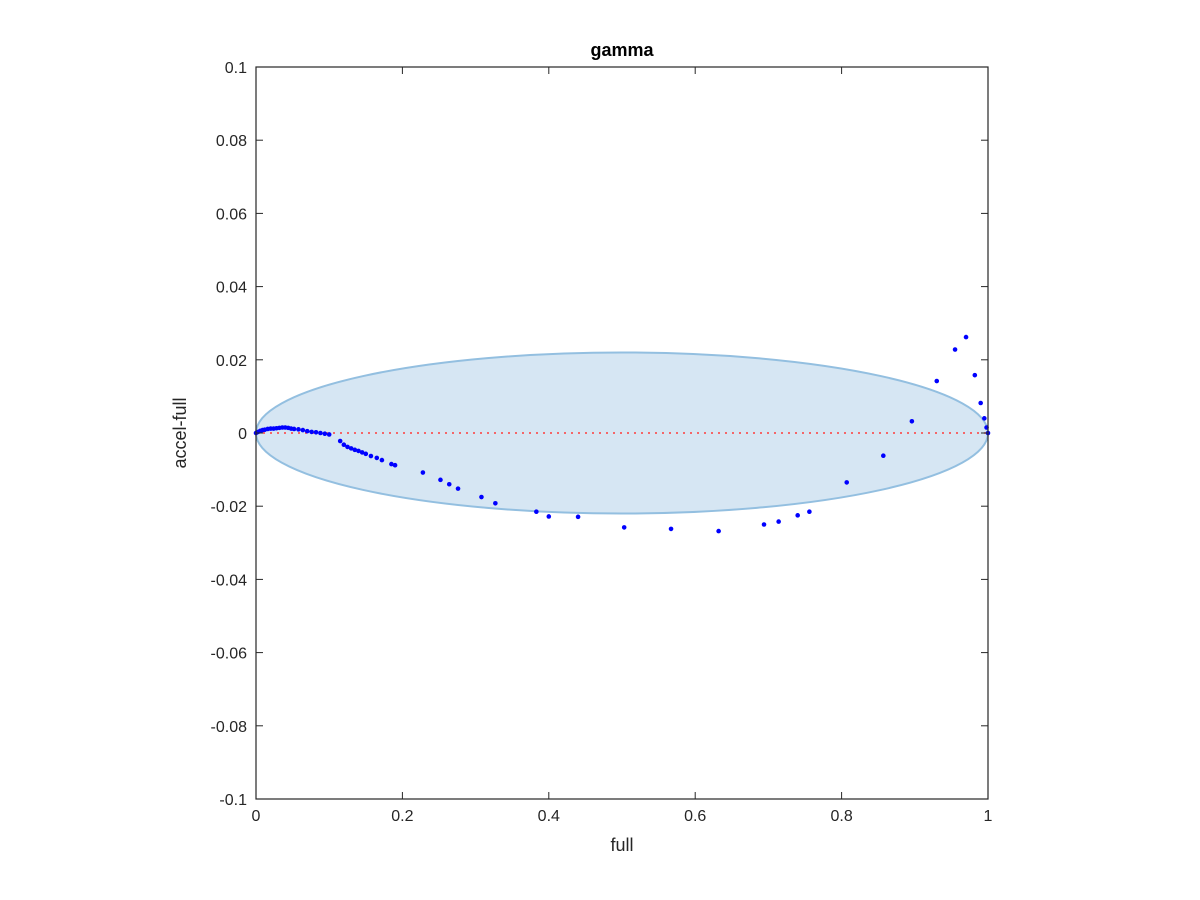  I want to click on y-tick-label: 0.06, so click(231, 214).